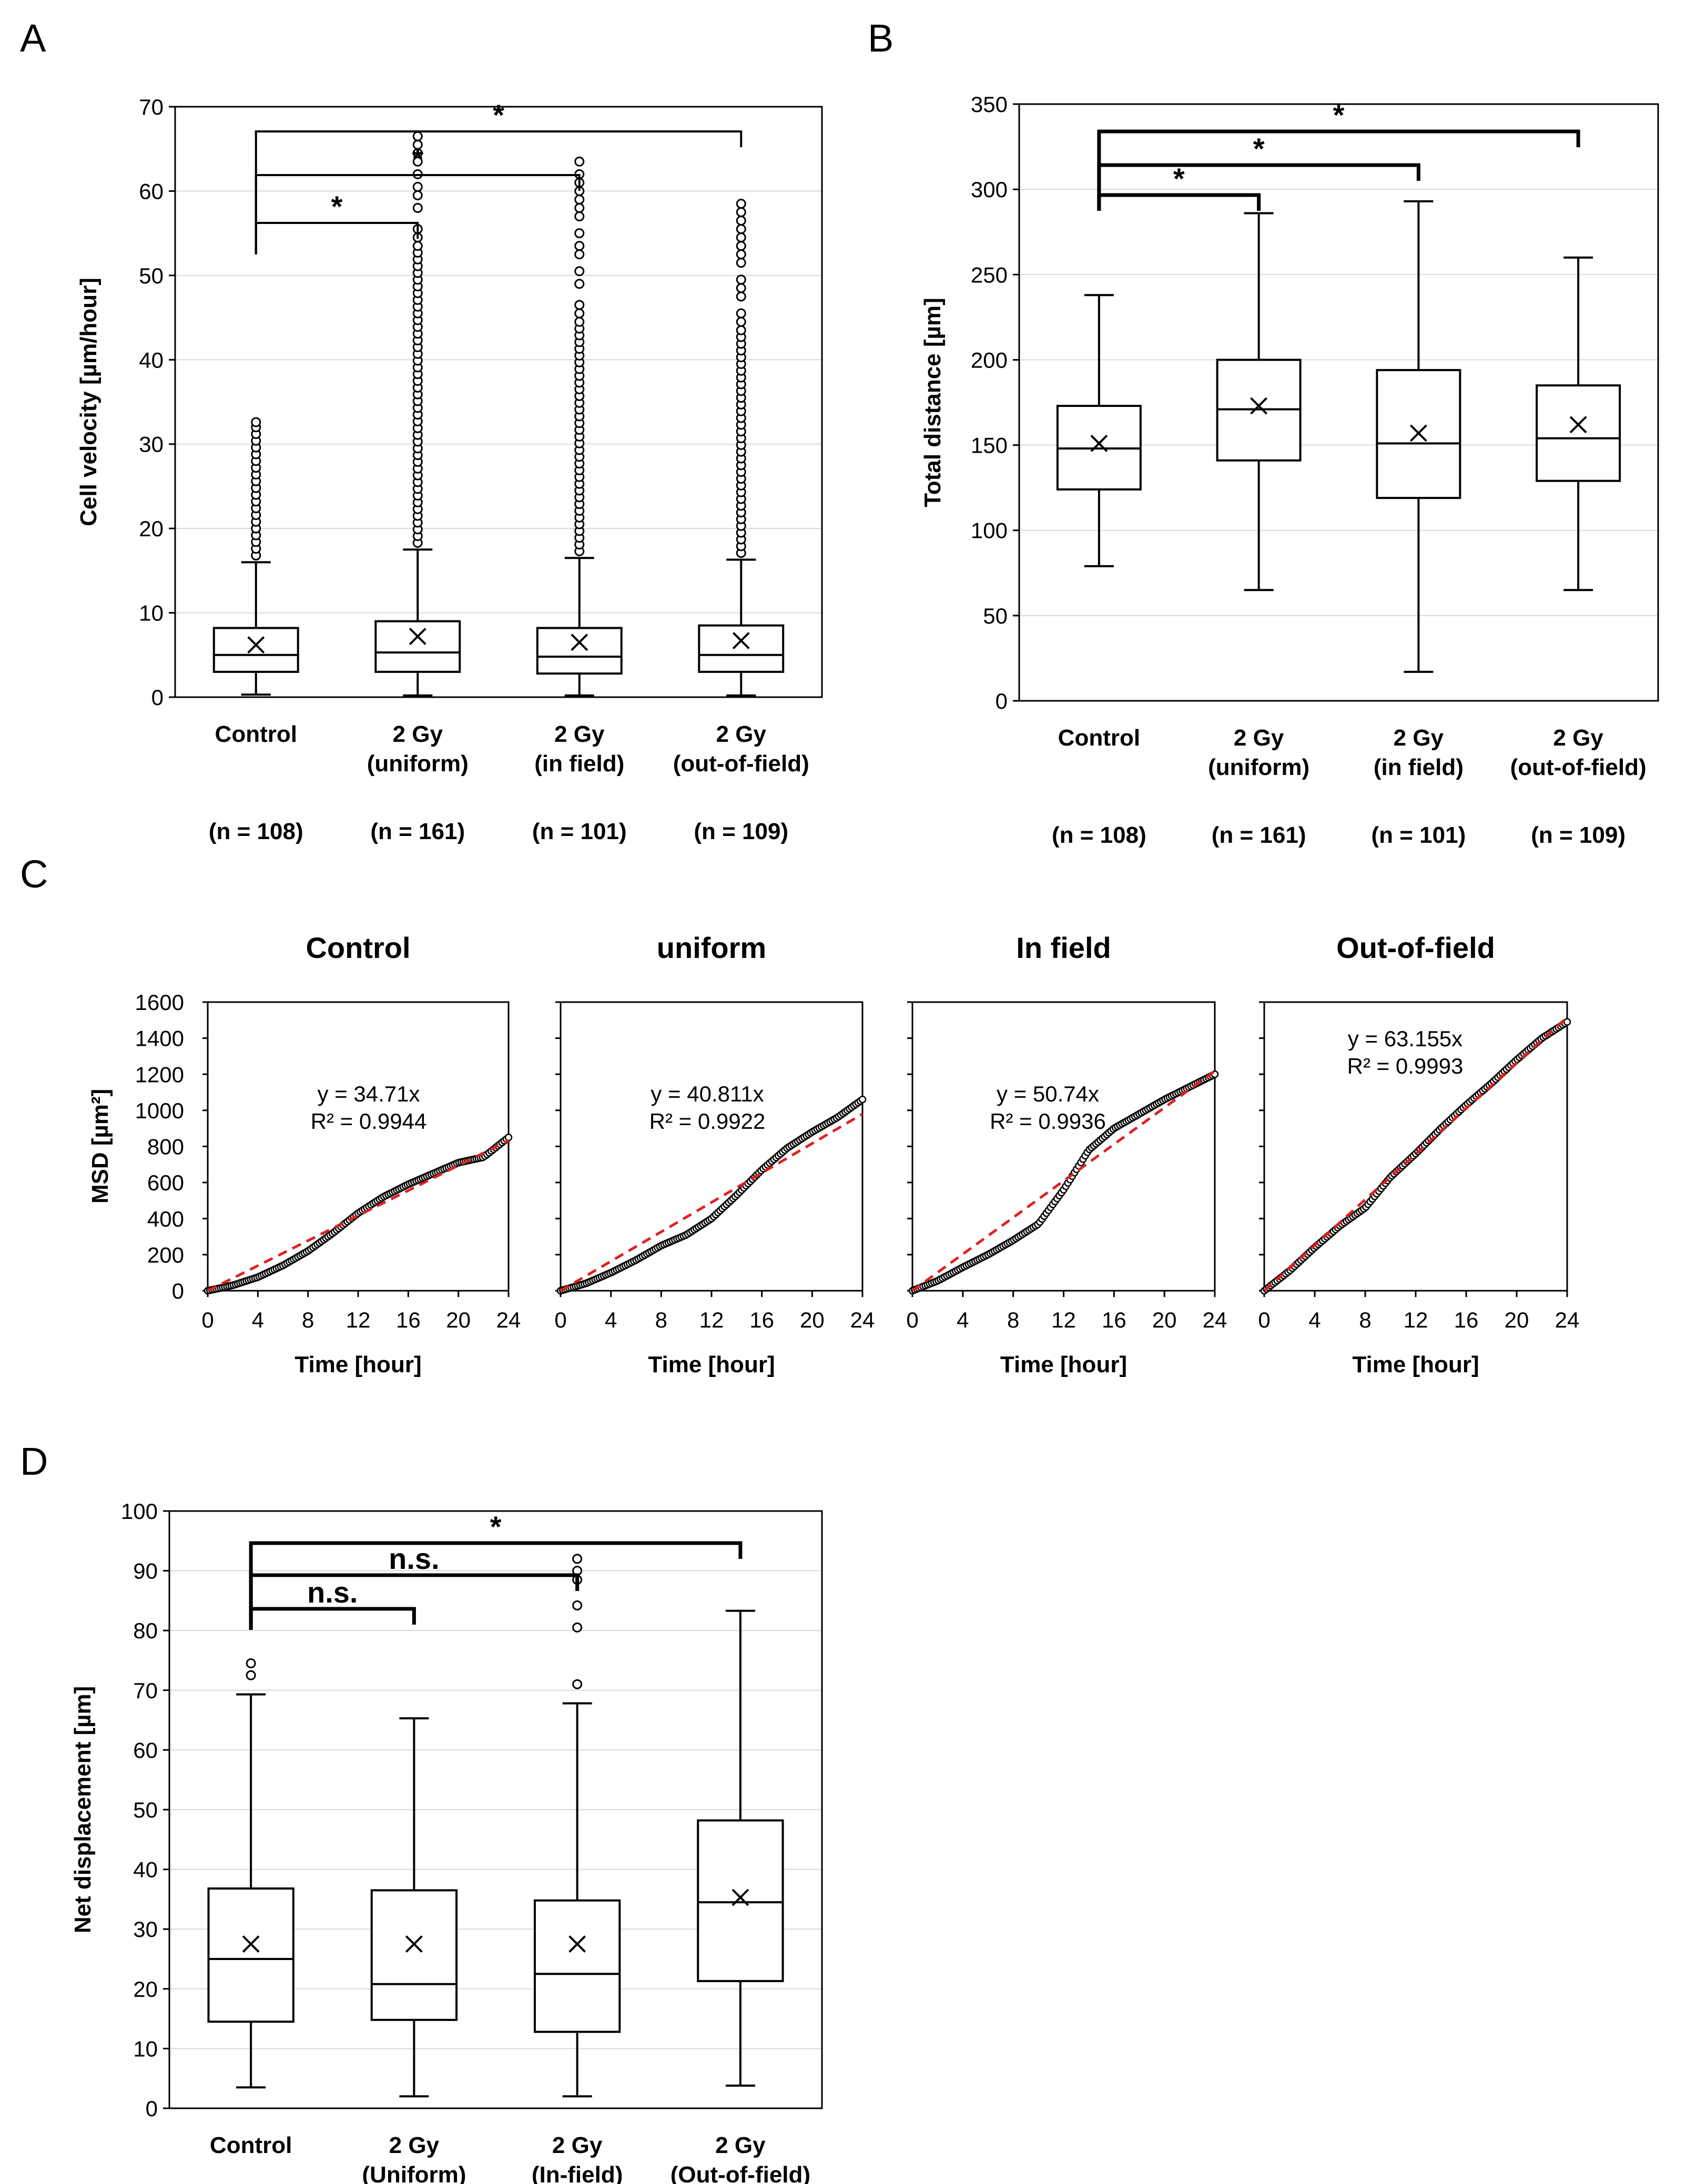 Image resolution: width=1686 pixels, height=2184 pixels. Describe the element at coordinates (145, 1630) in the screenshot. I see `y-tick-label: 80` at that location.